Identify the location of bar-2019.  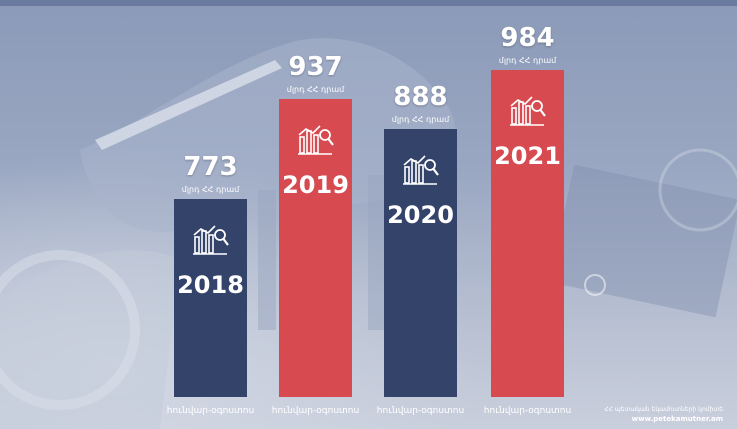
(315, 248).